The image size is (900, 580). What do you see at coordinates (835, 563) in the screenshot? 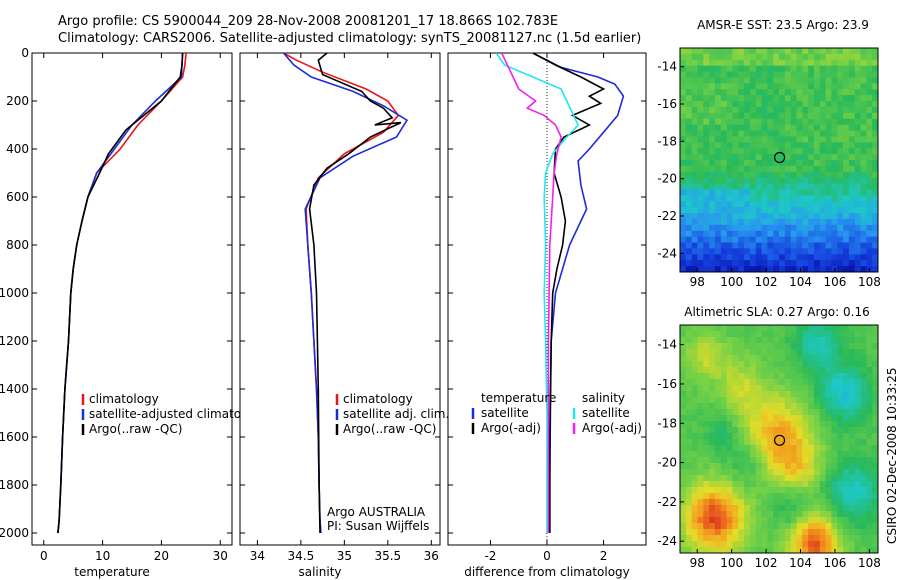
I see `x-tick-label: 106` at bounding box center [835, 563].